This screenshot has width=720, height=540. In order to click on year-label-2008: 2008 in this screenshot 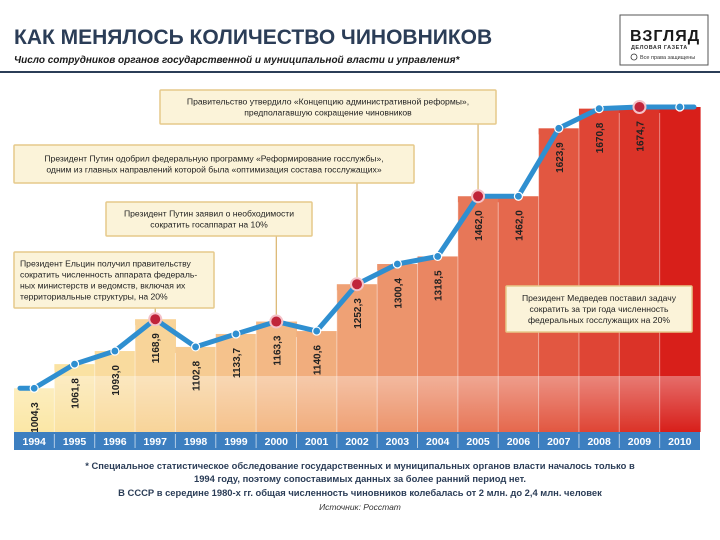, I will do `click(599, 442)`.